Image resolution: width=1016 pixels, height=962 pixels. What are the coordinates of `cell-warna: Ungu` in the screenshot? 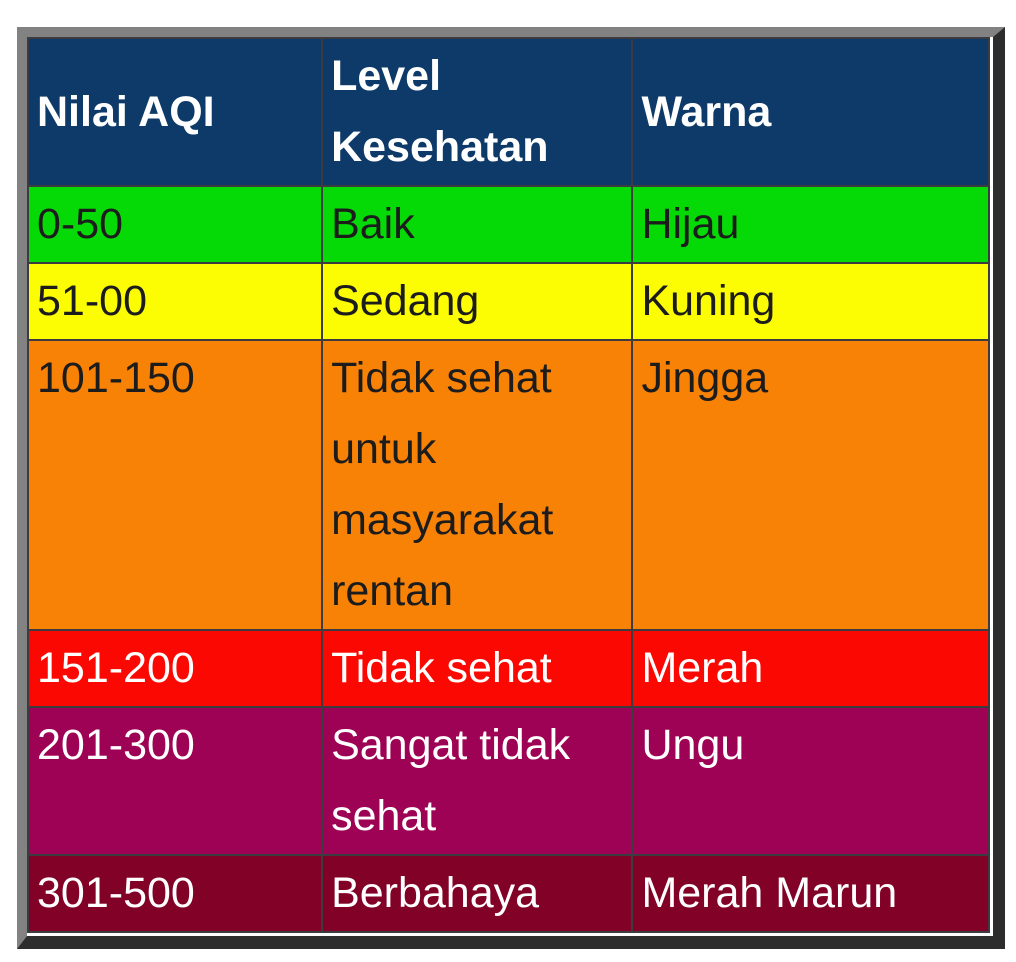 It's located at (810, 781).